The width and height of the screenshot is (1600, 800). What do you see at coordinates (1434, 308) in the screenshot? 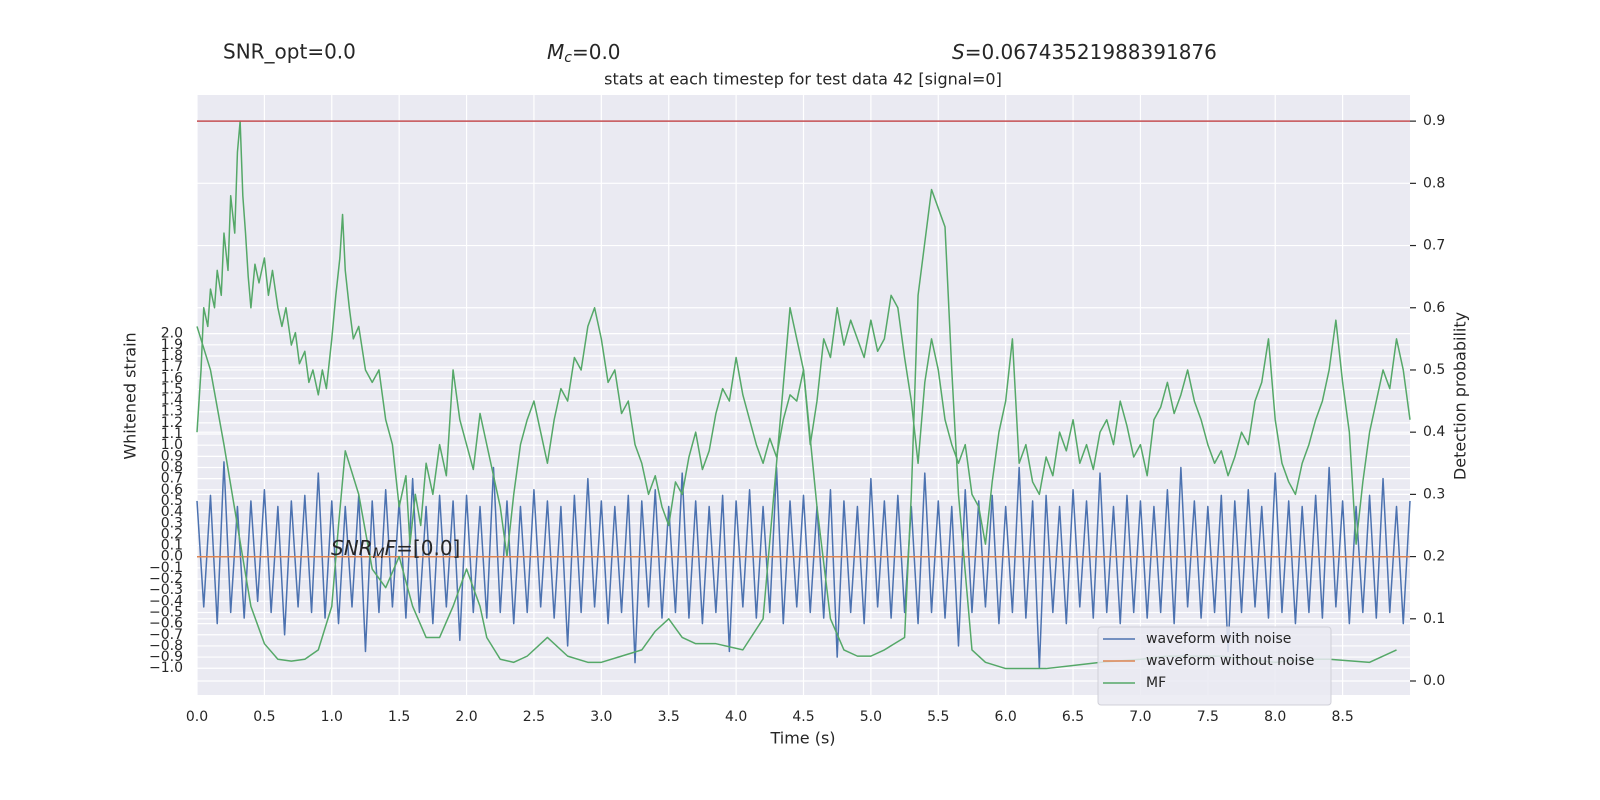
I see `y2-tick-label: 0.6` at bounding box center [1434, 308].